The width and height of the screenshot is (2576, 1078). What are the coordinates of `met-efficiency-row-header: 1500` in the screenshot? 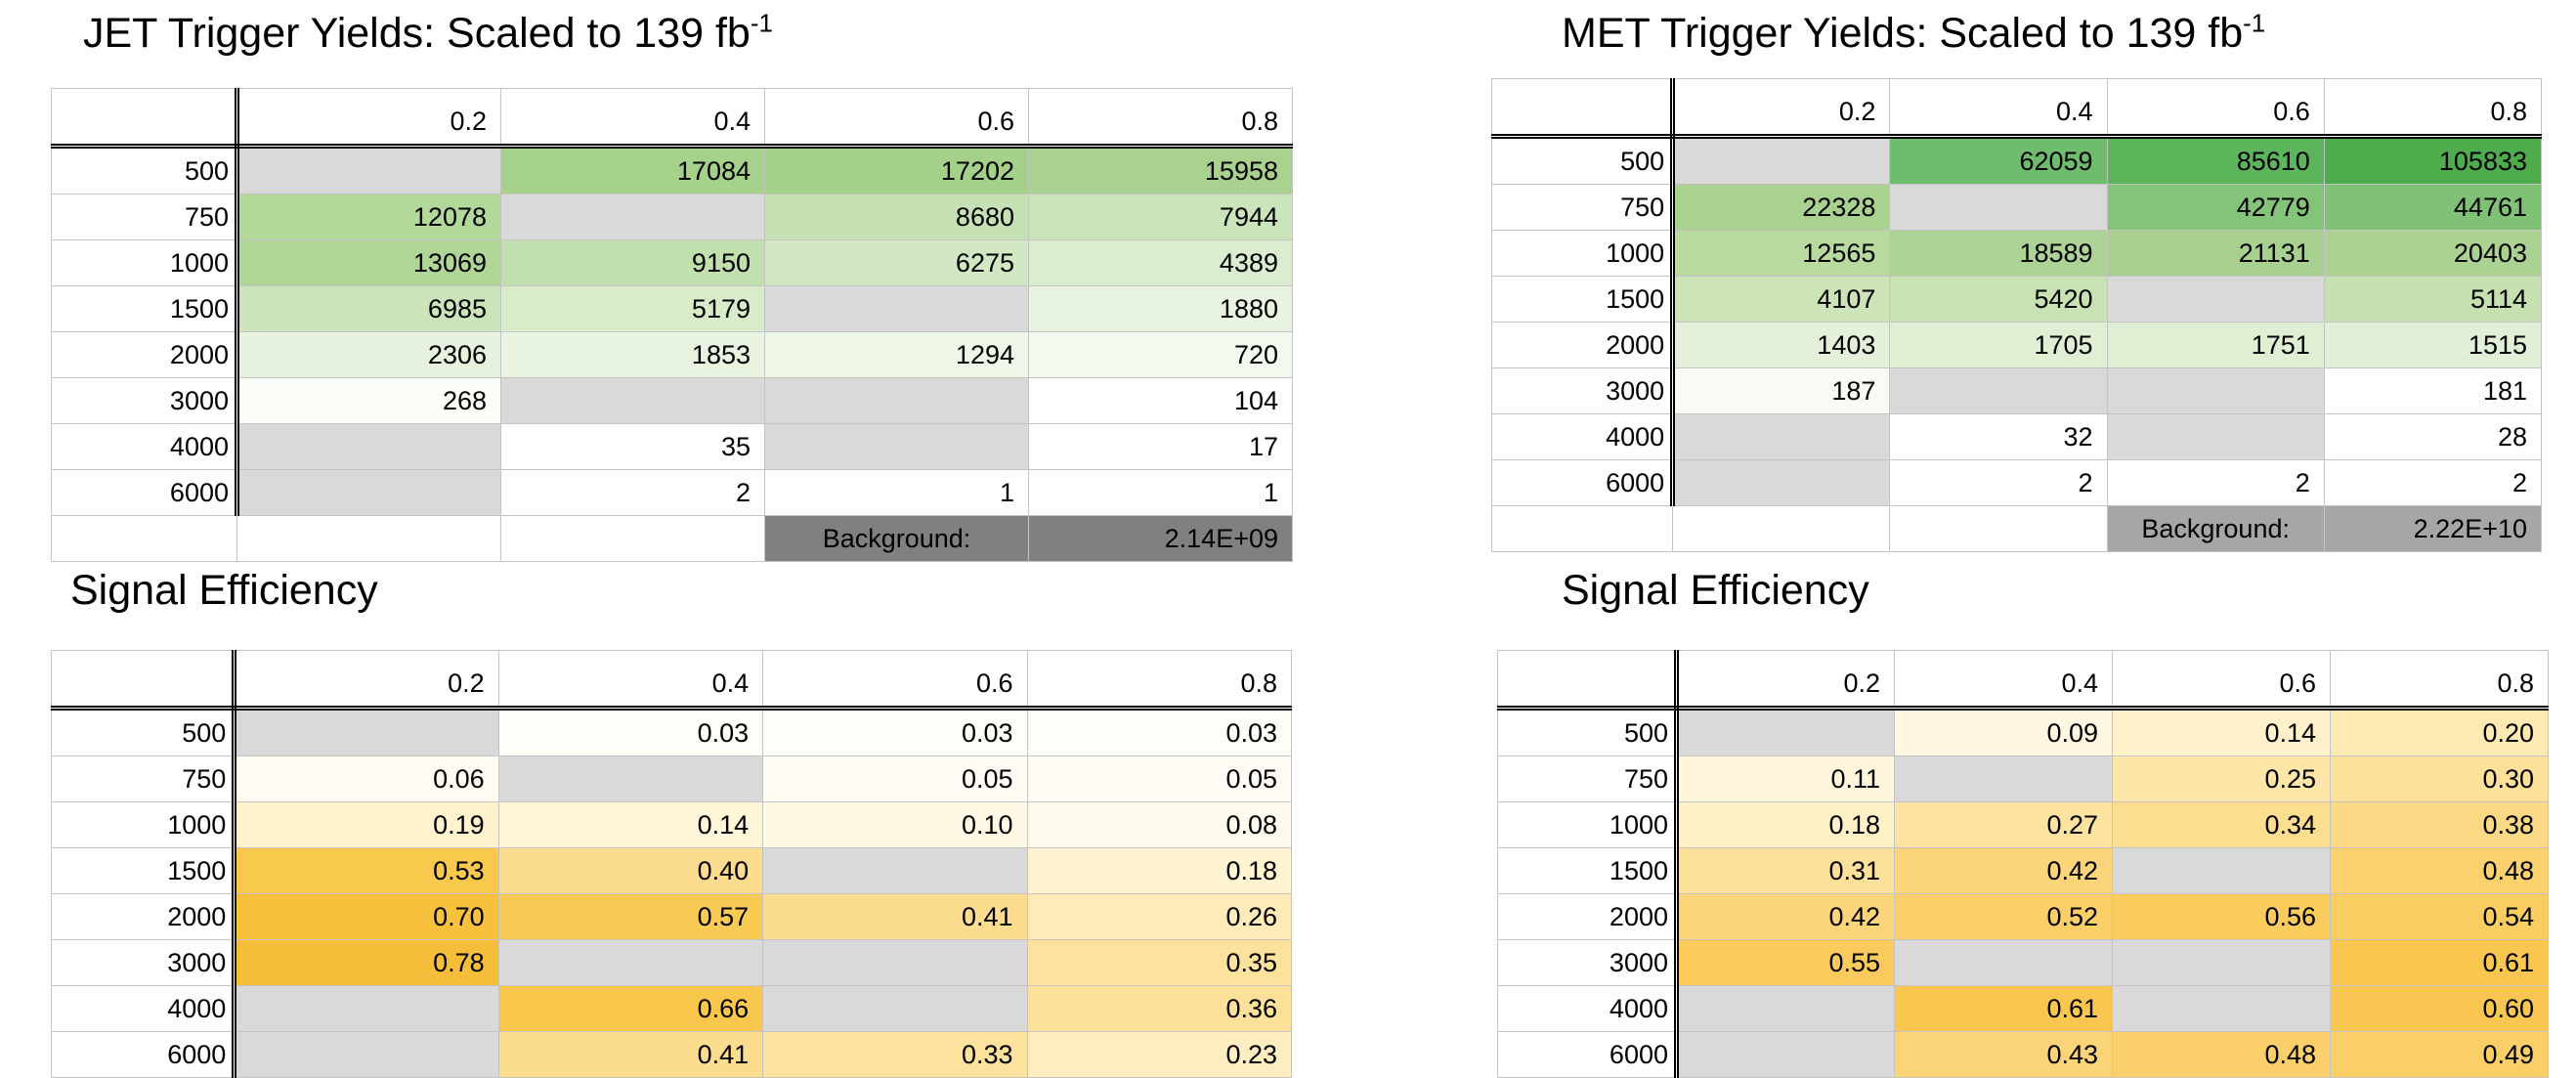 It's located at (1588, 871).